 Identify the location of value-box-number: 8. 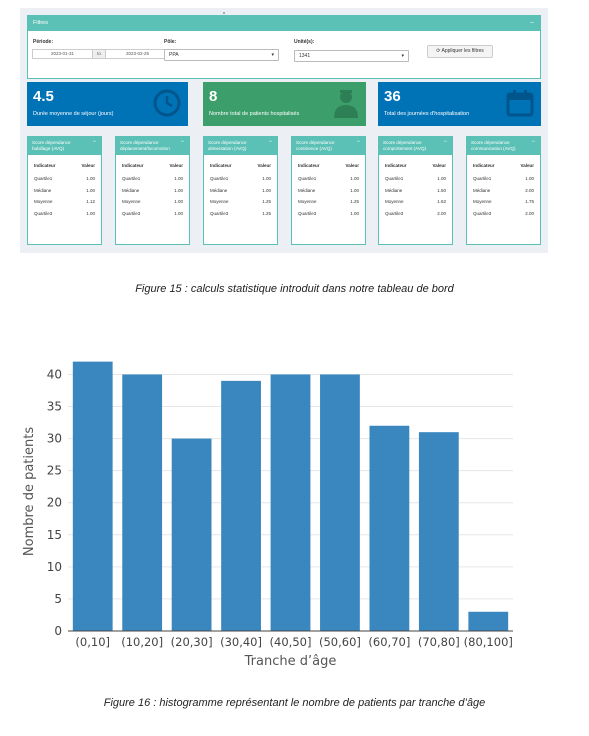
(213, 96).